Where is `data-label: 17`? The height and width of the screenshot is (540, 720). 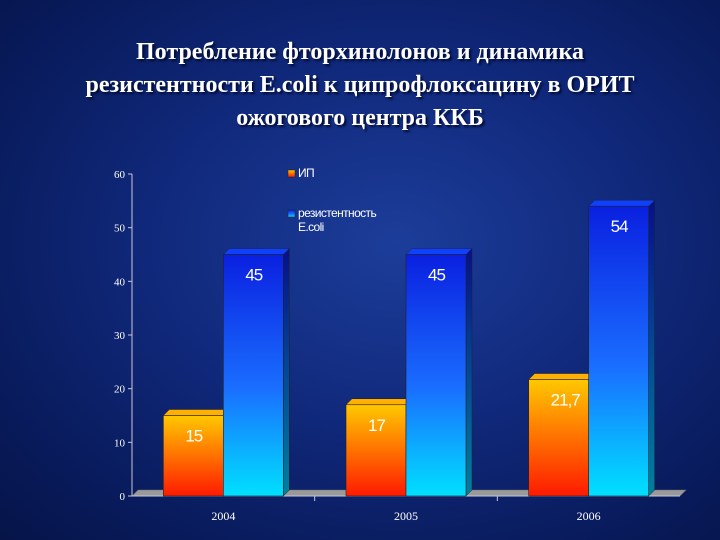
data-label: 17 is located at coordinates (376, 425).